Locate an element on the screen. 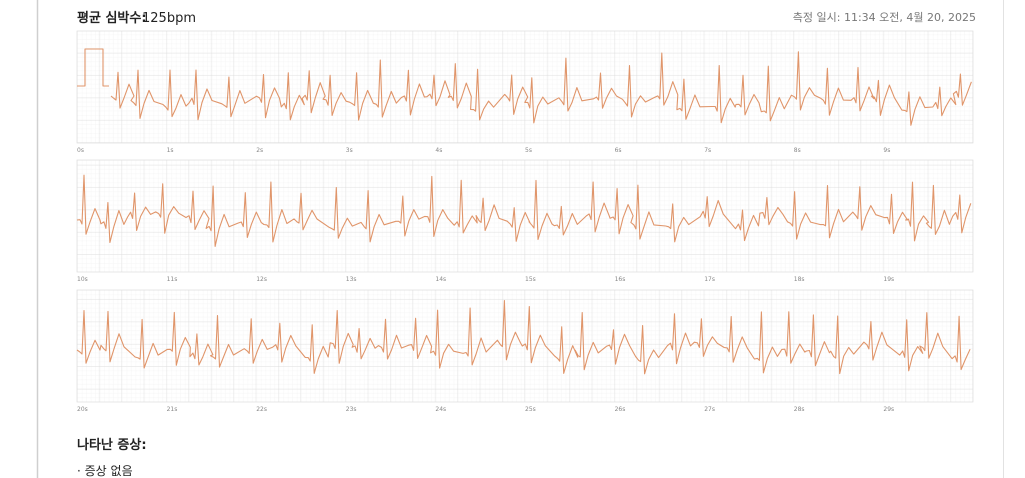 The width and height of the screenshot is (1025, 478). time-label: 21s is located at coordinates (172, 409).